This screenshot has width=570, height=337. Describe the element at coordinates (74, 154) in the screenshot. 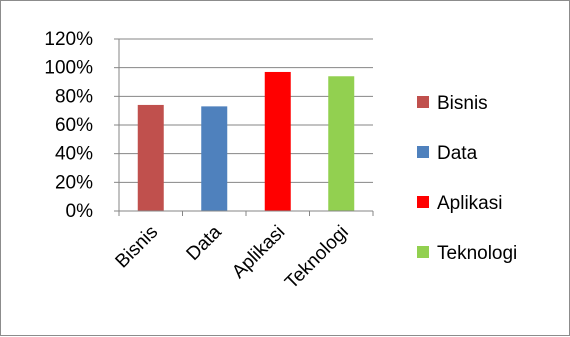

I see `y-tick-label: 40%` at that location.